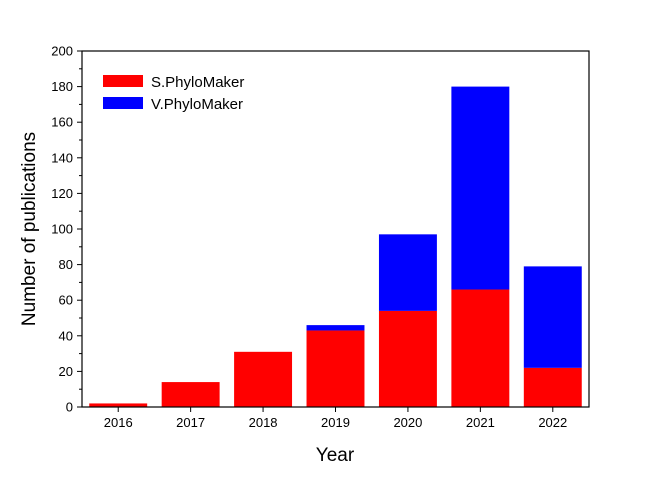  Describe the element at coordinates (69, 407) in the screenshot. I see `y-tick-label: 0` at that location.